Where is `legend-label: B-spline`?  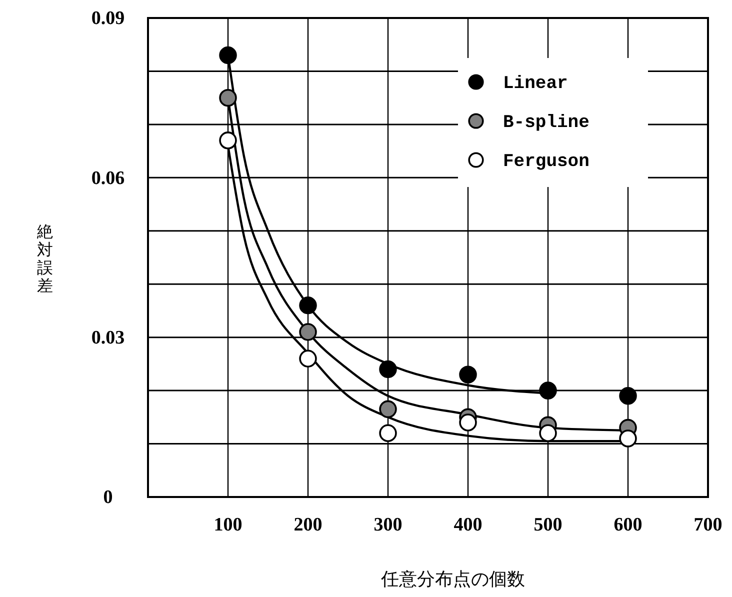
legend-label: B-spline is located at coordinates (546, 123).